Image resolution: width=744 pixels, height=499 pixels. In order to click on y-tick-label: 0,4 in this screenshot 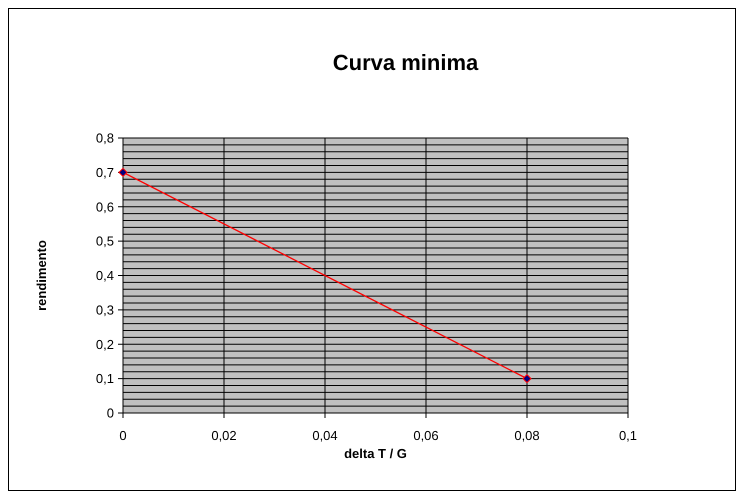, I will do `click(105, 276)`.